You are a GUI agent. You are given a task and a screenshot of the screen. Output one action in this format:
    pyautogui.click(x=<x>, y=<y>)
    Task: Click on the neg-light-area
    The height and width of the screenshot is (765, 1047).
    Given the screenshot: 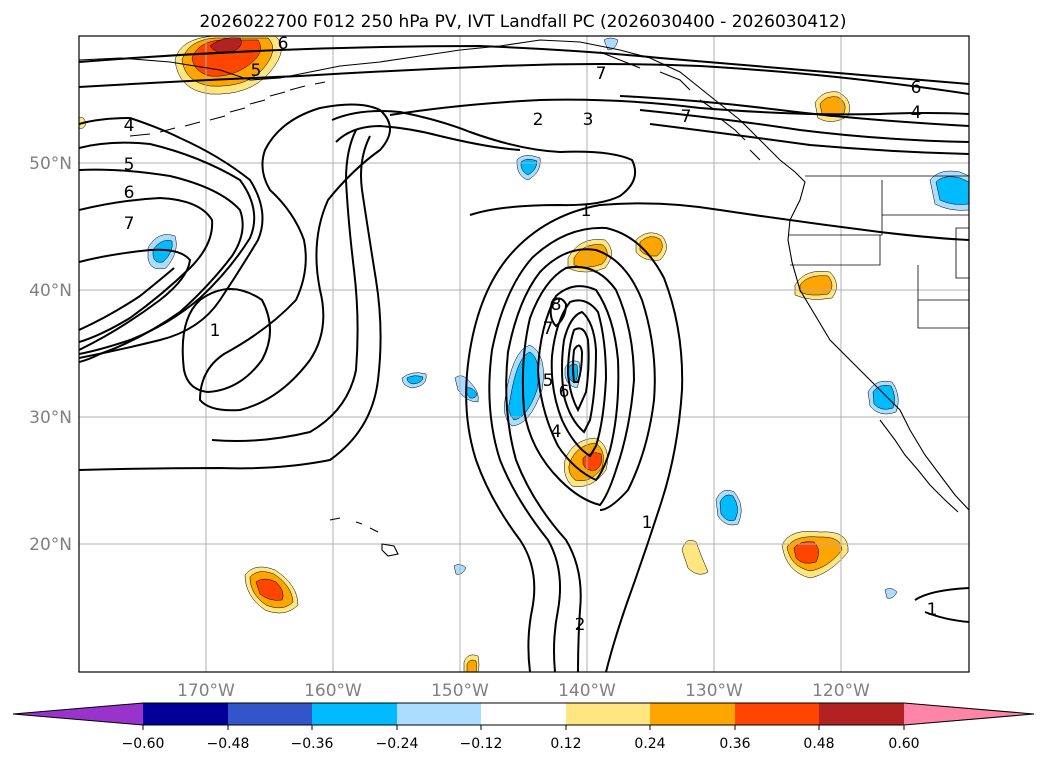 What is the action you would take?
    pyautogui.click(x=891, y=593)
    